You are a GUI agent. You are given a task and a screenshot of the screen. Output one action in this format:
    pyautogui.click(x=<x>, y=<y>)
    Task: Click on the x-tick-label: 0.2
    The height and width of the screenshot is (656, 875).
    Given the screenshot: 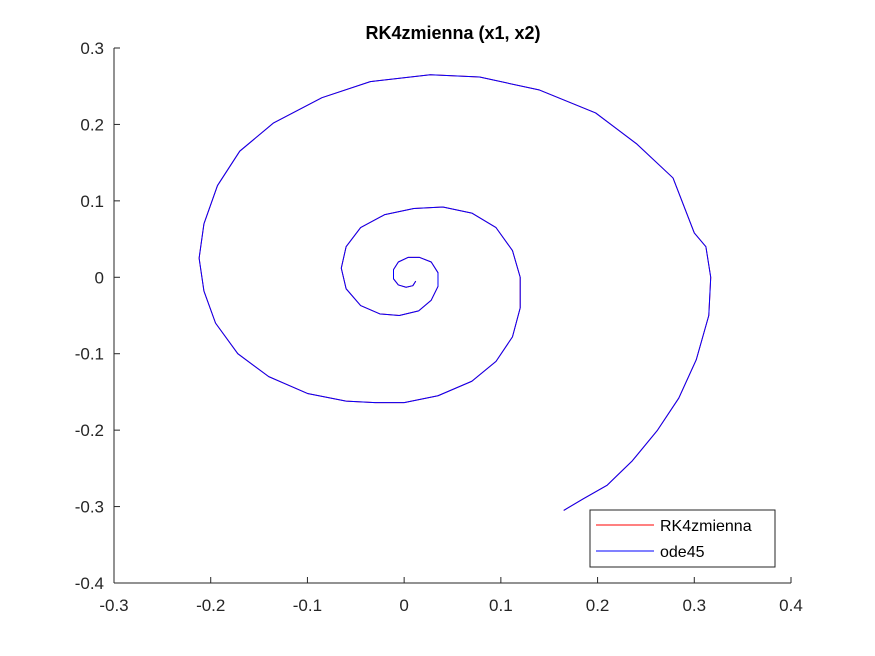 What is the action you would take?
    pyautogui.click(x=598, y=605)
    